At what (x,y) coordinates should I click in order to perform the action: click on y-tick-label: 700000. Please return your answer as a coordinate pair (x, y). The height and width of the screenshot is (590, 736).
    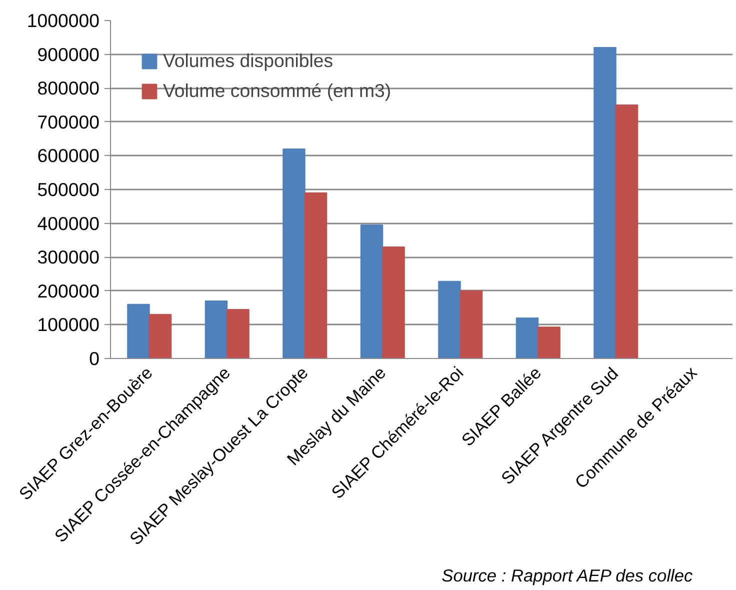
    Looking at the image, I should click on (68, 121).